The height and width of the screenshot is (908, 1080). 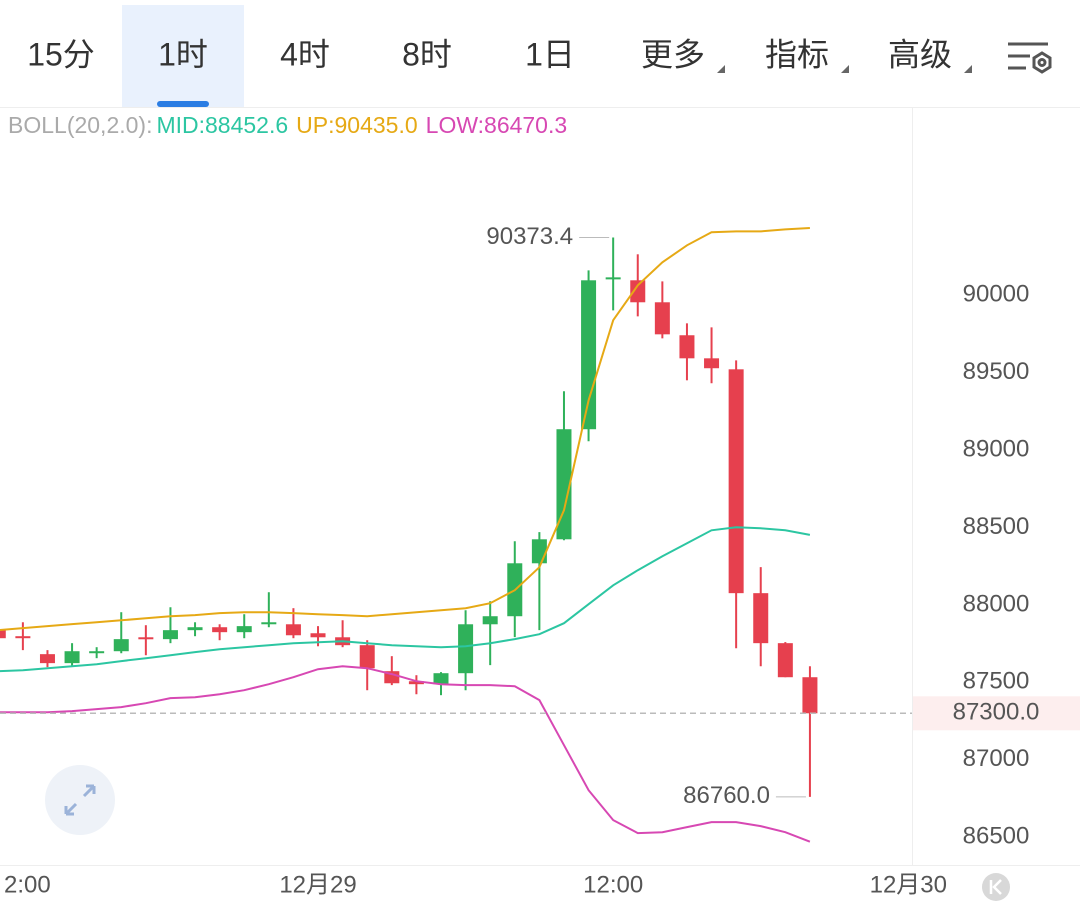 What do you see at coordinates (1030, 58) in the screenshot?
I see `settings-icon` at bounding box center [1030, 58].